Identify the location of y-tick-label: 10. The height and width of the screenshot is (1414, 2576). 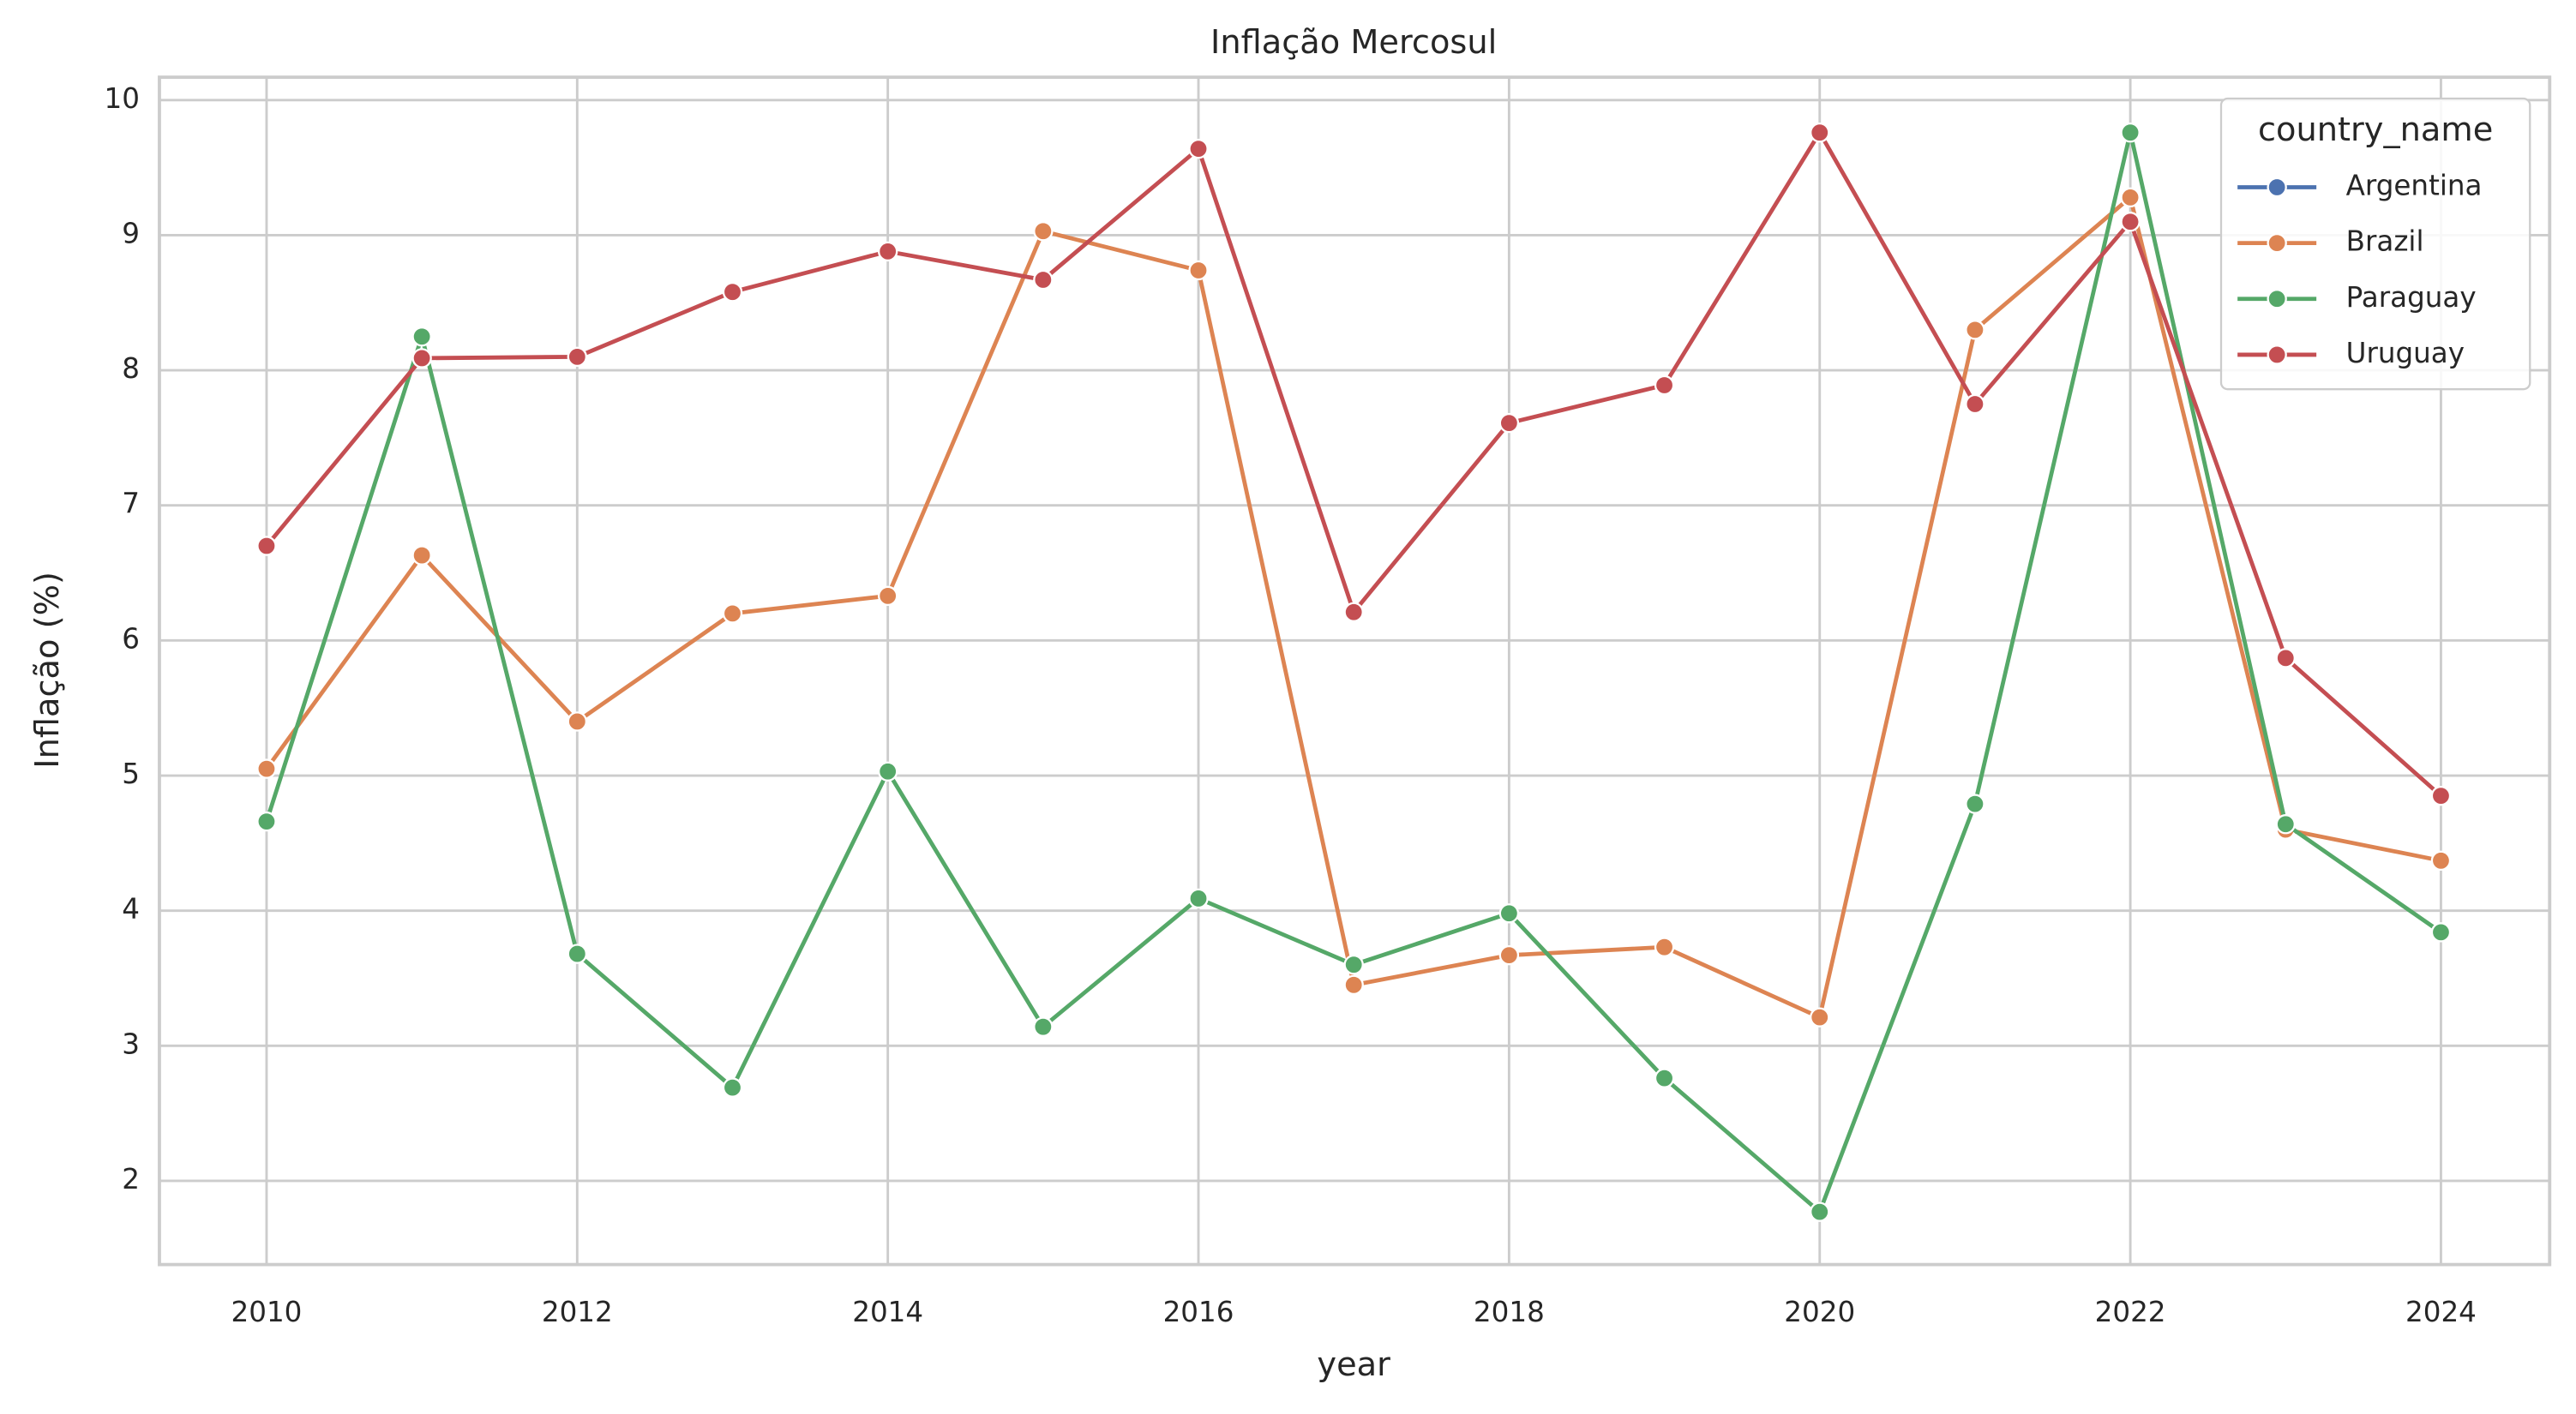
(122, 98).